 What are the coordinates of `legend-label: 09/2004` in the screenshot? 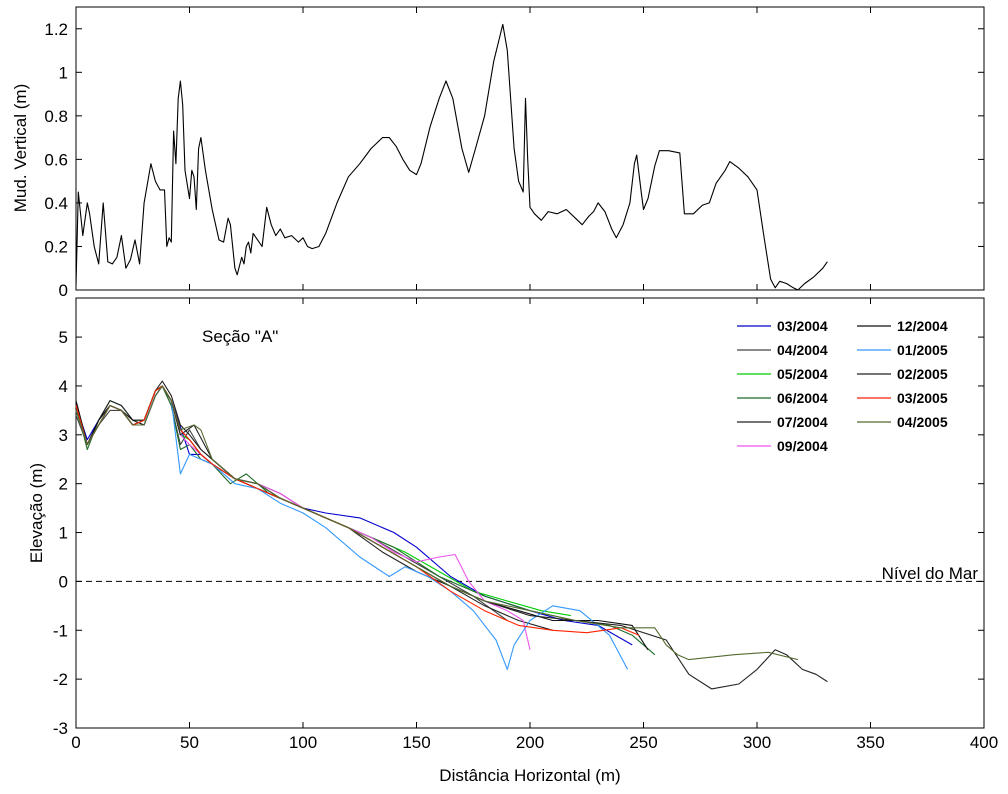 It's located at (802, 446).